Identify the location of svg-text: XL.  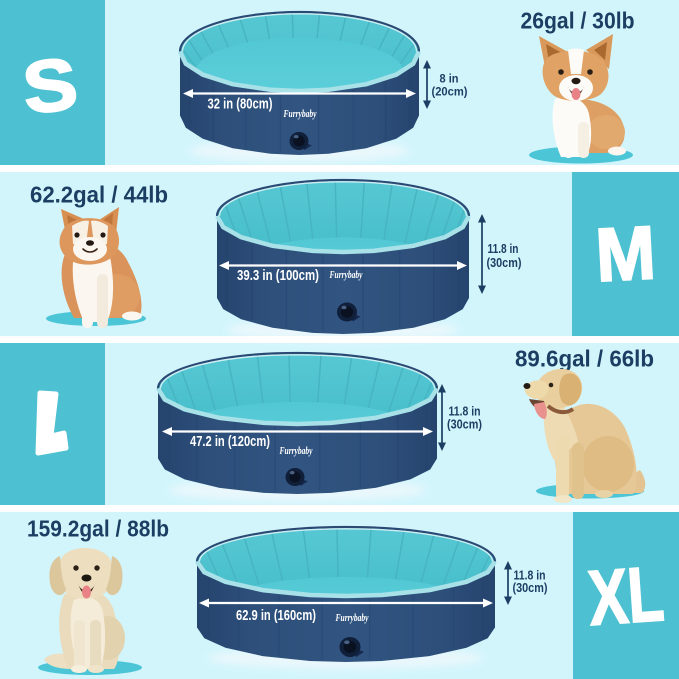
(626, 596).